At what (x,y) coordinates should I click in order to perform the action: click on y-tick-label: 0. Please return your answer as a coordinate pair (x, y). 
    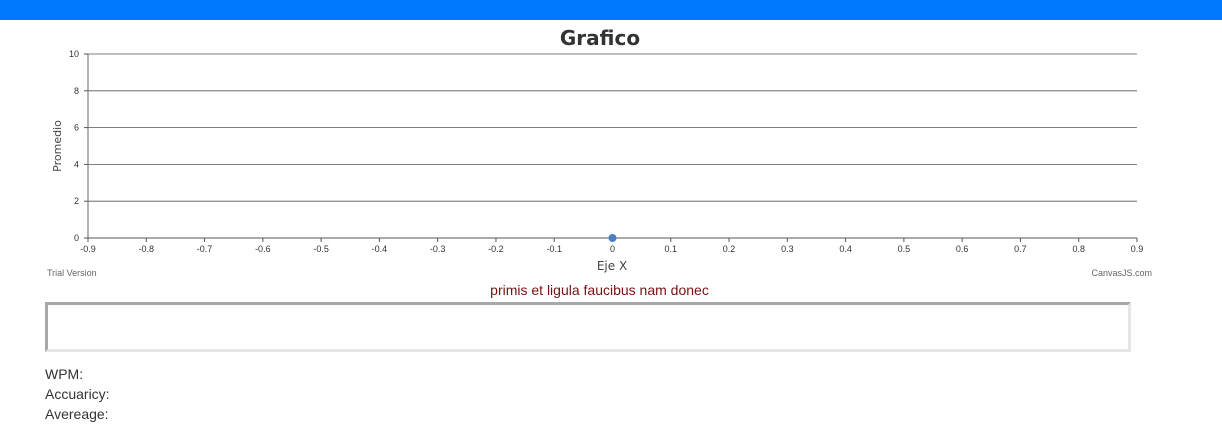
    Looking at the image, I should click on (76, 238).